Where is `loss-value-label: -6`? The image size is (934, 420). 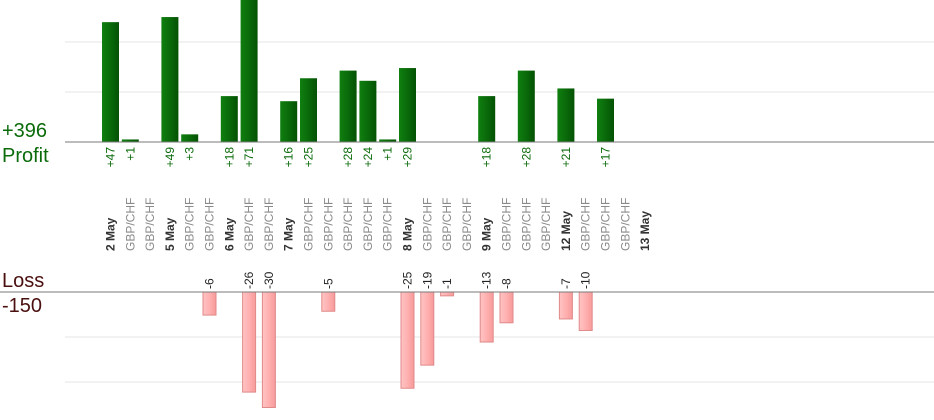 loss-value-label: -6 is located at coordinates (210, 283).